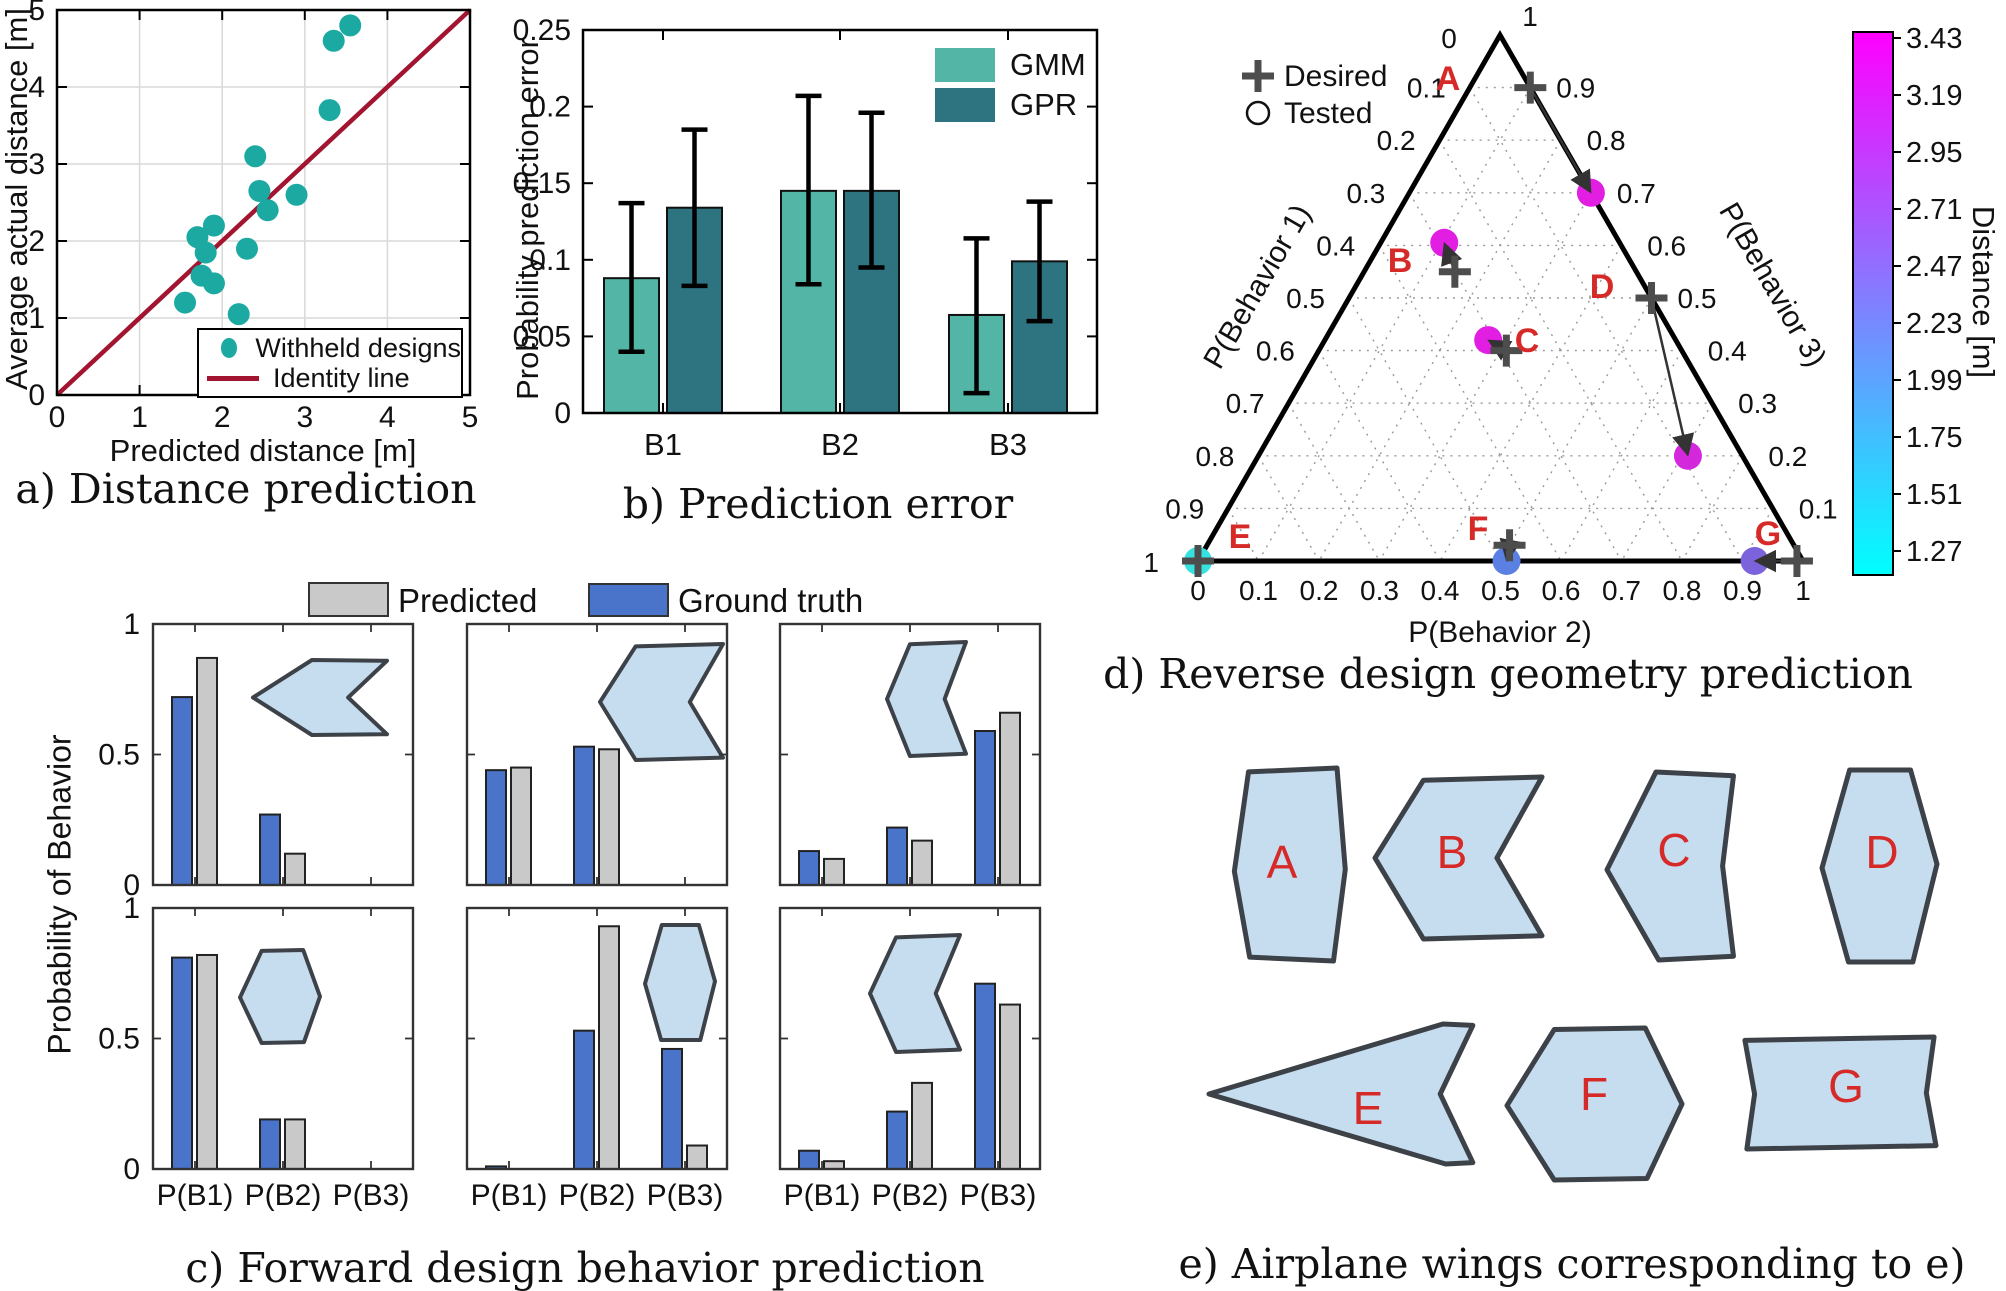  I want to click on c-ytick-label: 1, so click(131, 624).